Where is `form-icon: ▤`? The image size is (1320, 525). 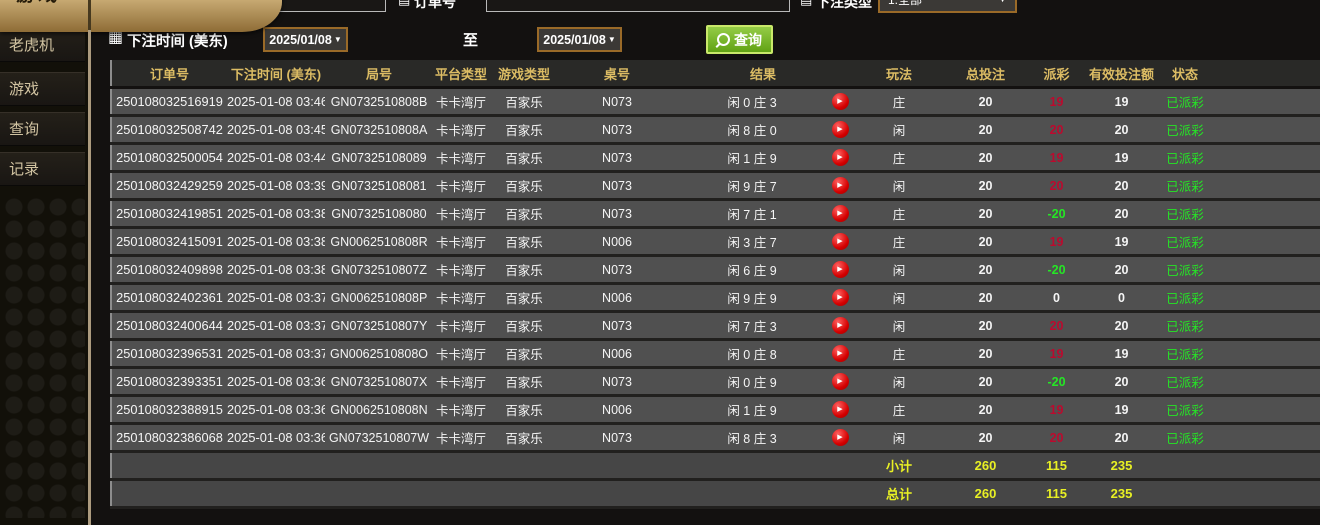
form-icon: ▤ is located at coordinates (806, 4).